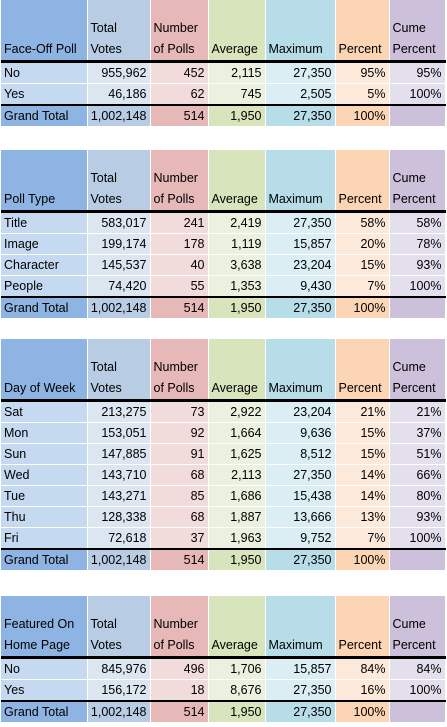  What do you see at coordinates (417, 222) in the screenshot?
I see `cell-cume-percent: 58%` at bounding box center [417, 222].